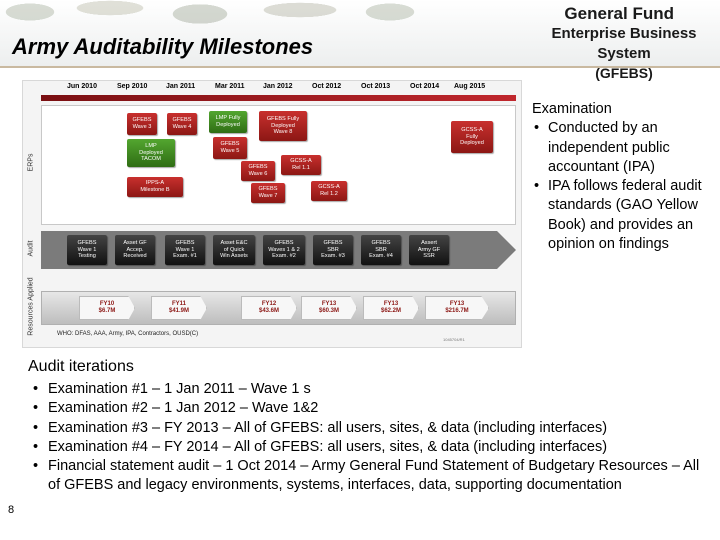  What do you see at coordinates (327, 86) in the screenshot?
I see `timeline-label: Oct 2012` at bounding box center [327, 86].